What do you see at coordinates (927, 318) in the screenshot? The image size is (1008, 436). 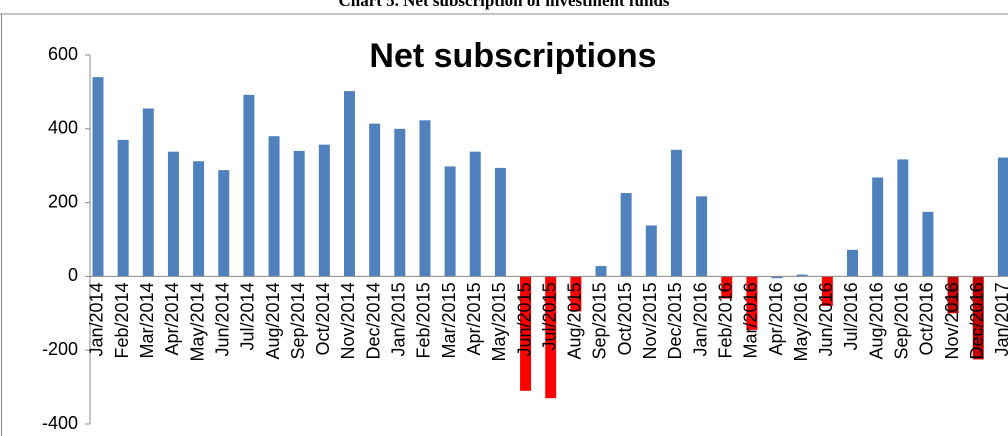 I see `x-tick-label: Oct/2016` at bounding box center [927, 318].